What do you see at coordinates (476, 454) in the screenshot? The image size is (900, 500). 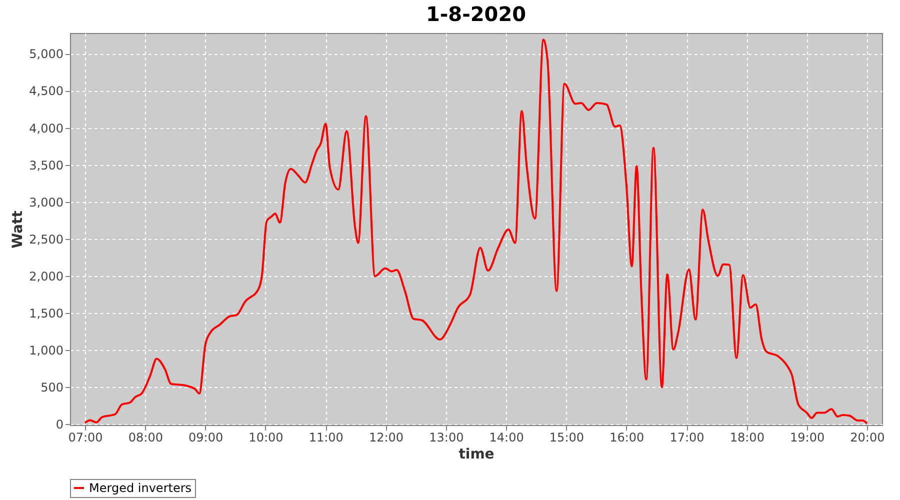 I see `x-axis-title: time` at bounding box center [476, 454].